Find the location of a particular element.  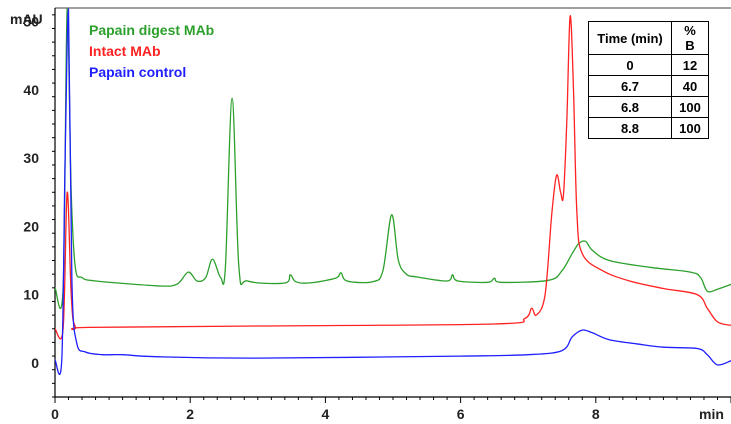

x-tick-label: 6 is located at coordinates (461, 414).